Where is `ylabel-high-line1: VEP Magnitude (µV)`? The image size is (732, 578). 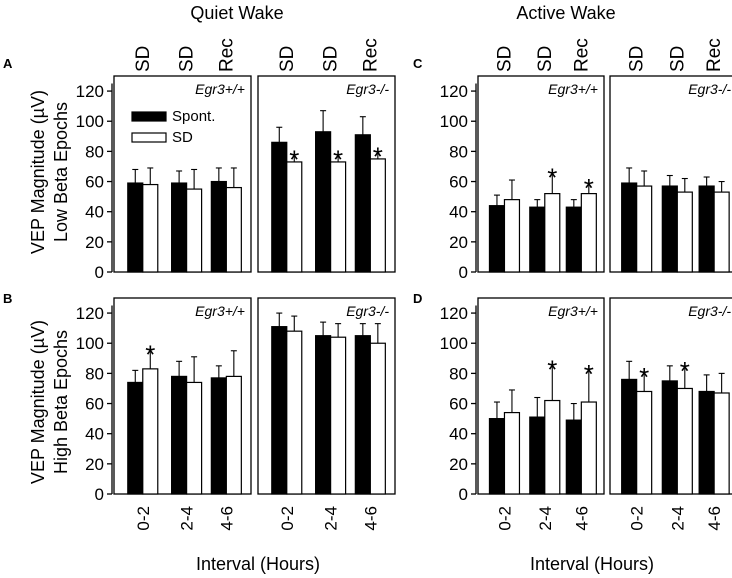 ylabel-high-line1: VEP Magnitude (µV) is located at coordinates (38, 402).